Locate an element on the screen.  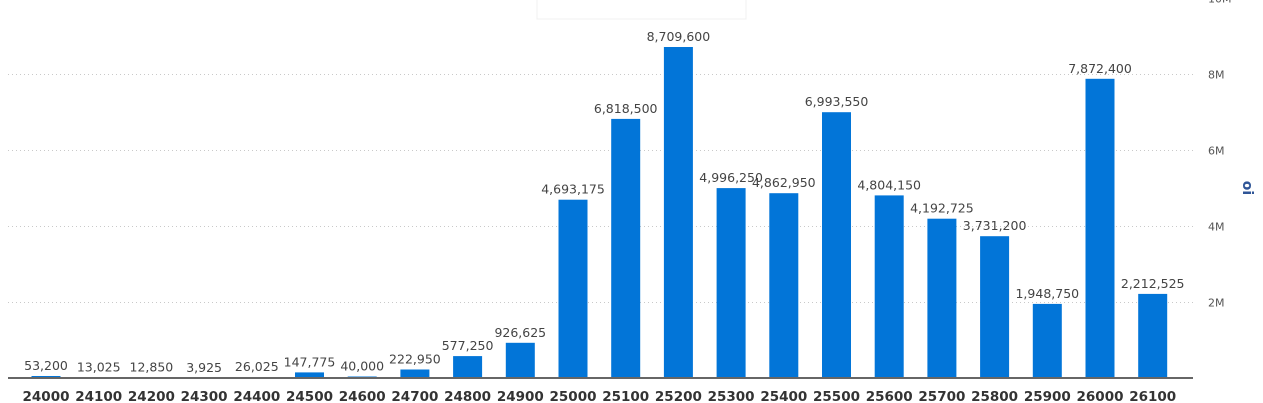
x-tick-label-24600: 24600 is located at coordinates (362, 396).